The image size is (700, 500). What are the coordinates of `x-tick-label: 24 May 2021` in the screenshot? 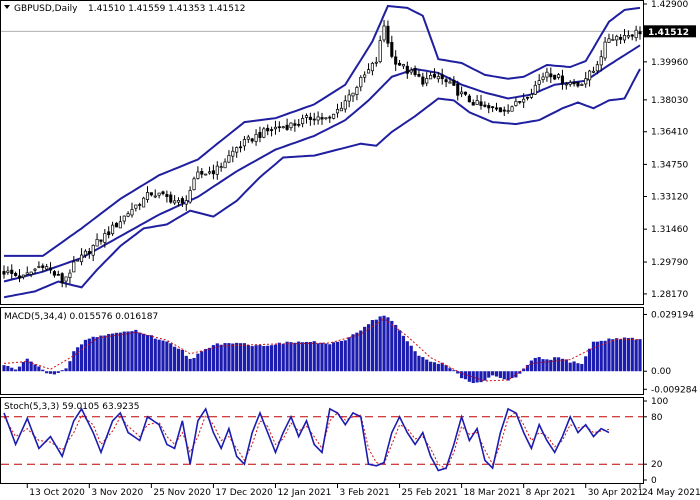 It's located at (671, 493).